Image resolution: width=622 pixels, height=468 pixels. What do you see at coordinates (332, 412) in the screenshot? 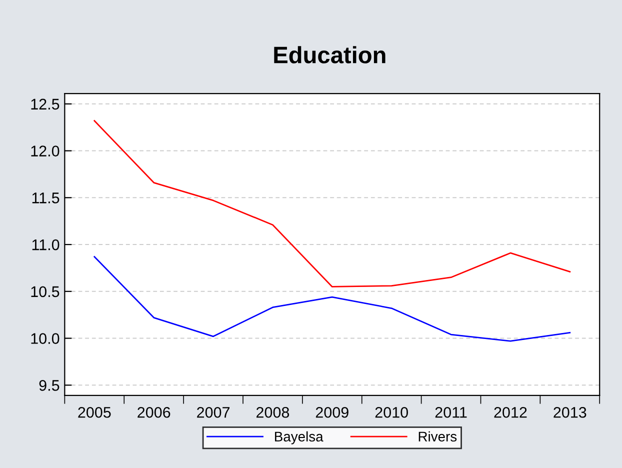
I see `x-tick-label: 2009` at bounding box center [332, 412].